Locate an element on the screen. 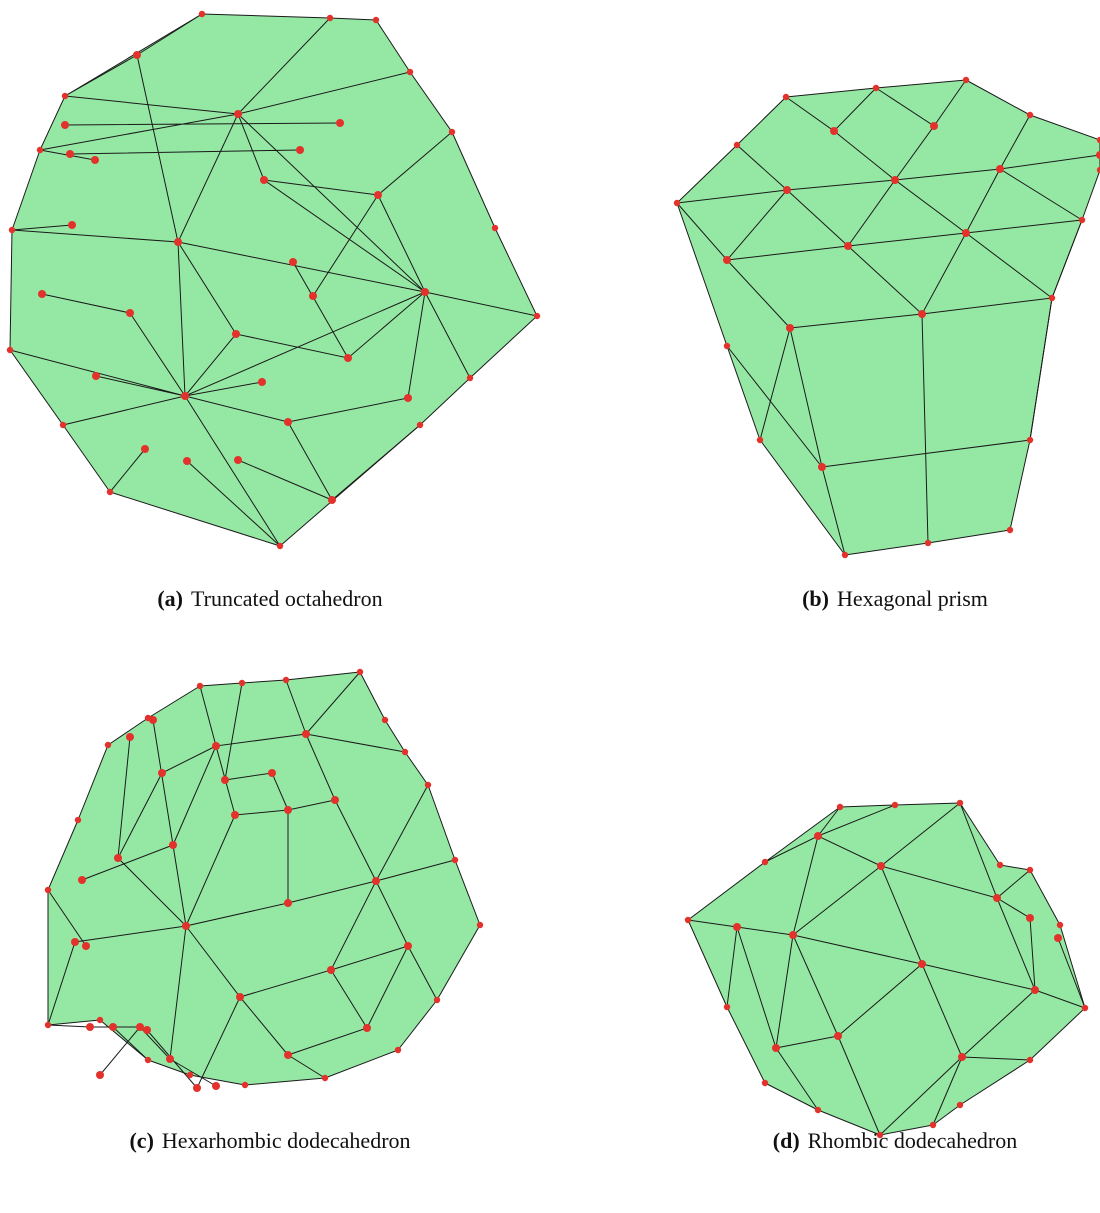 The image size is (1100, 1213). caption-text: Truncated octahedron is located at coordinates (287, 598).